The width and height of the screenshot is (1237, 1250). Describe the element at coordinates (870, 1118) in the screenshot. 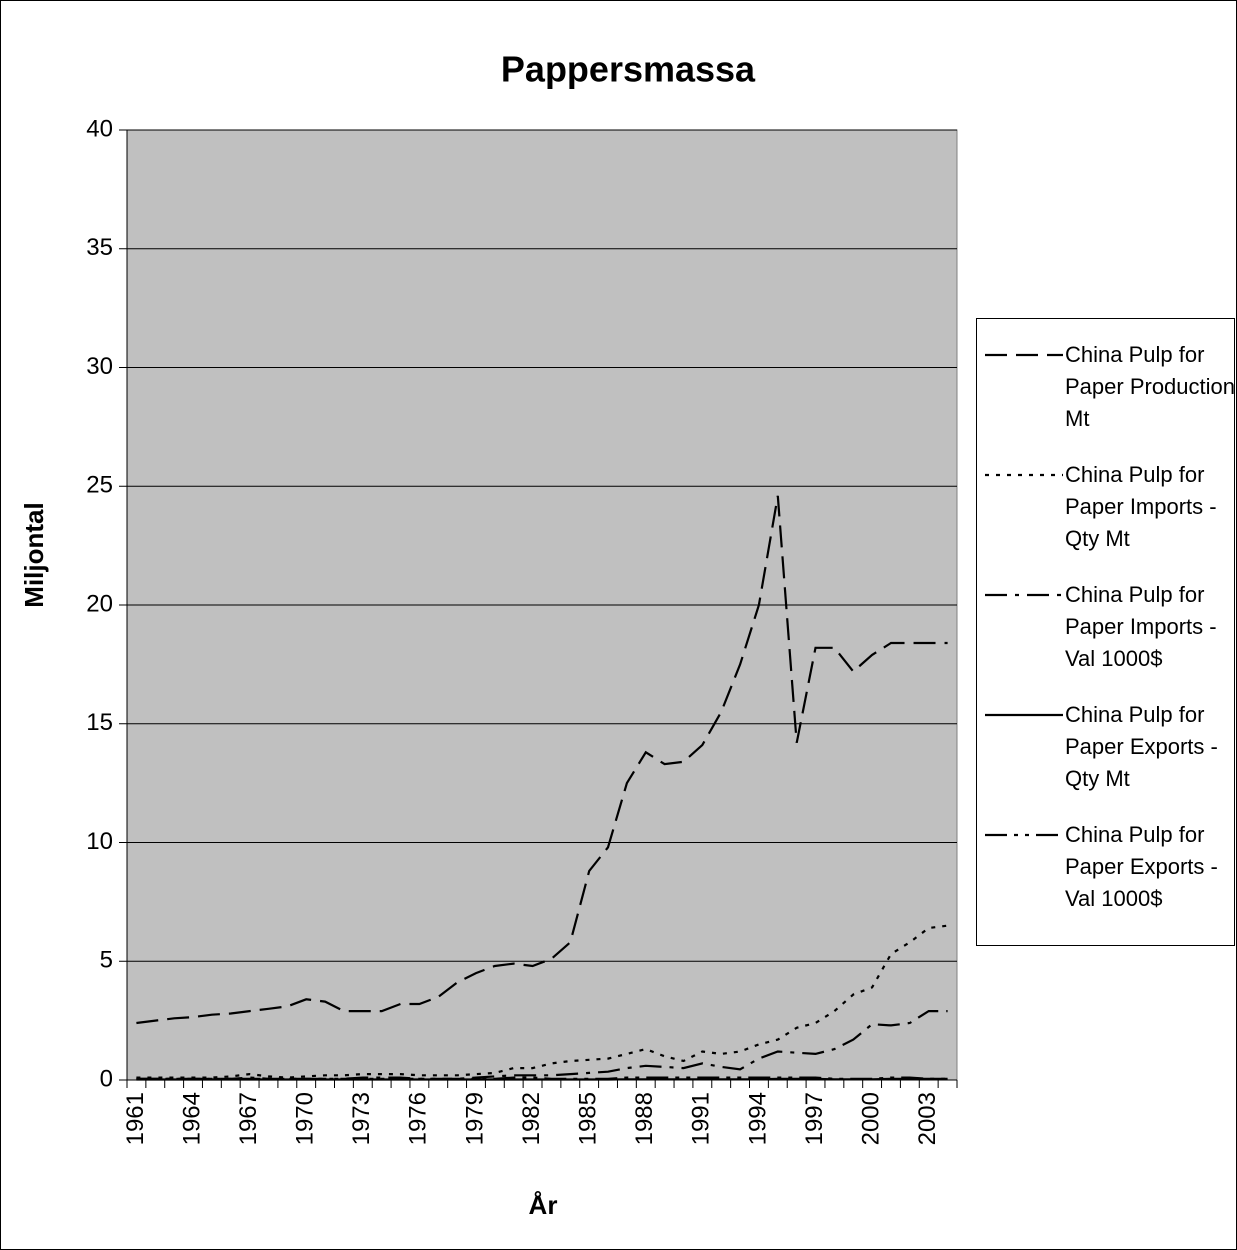

I see `x-tick-label: 2000` at that location.